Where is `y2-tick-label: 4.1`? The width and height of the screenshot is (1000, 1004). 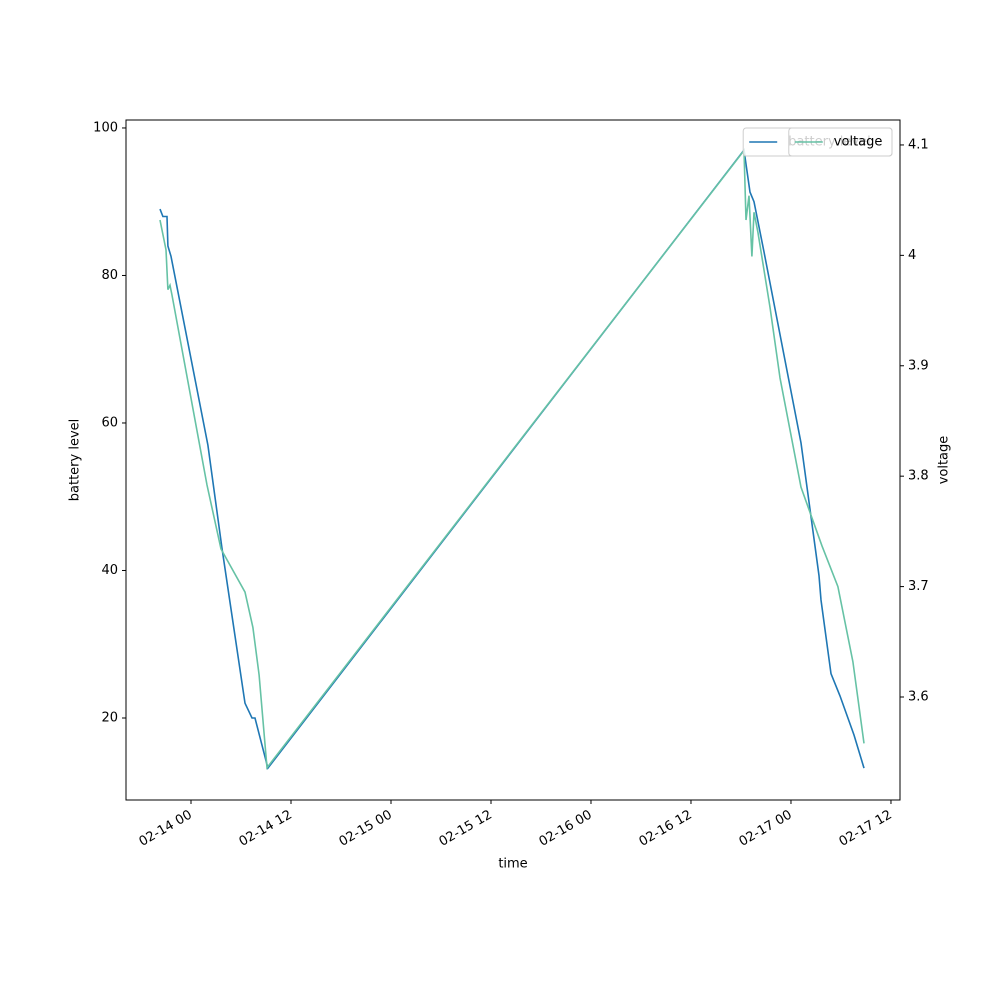
y2-tick-label: 4.1 is located at coordinates (918, 144).